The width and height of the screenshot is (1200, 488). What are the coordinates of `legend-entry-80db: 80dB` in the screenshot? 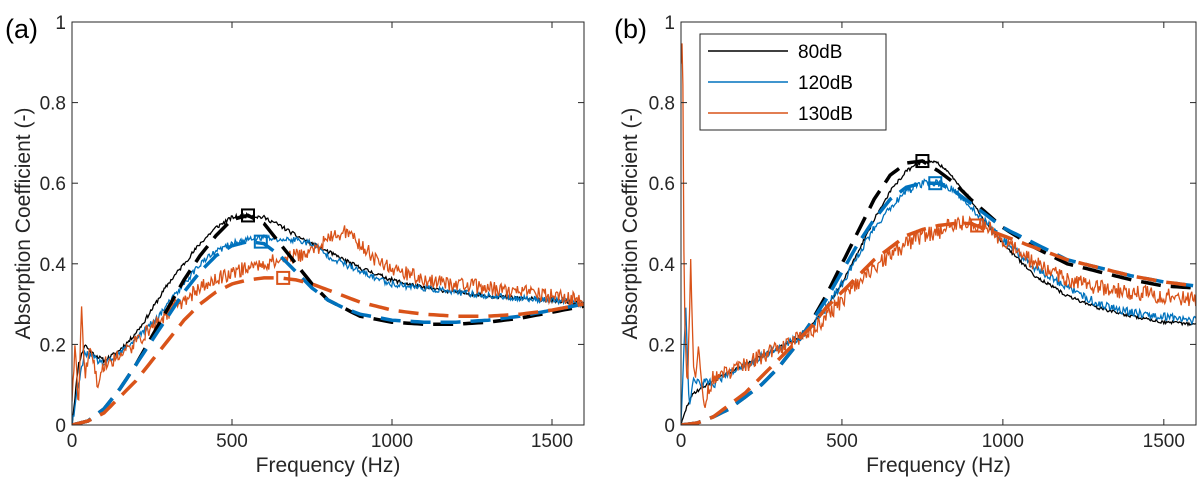 It's located at (820, 52).